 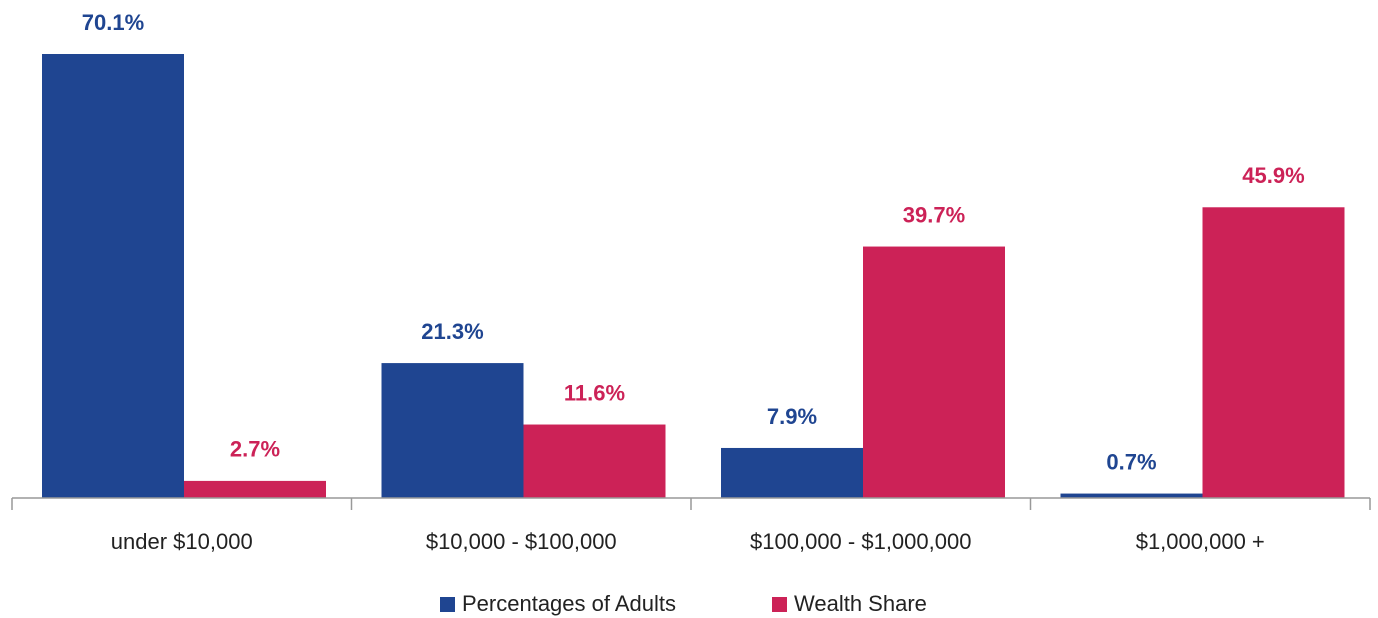 I want to click on data-label: 0.7%, so click(x=1131, y=461).